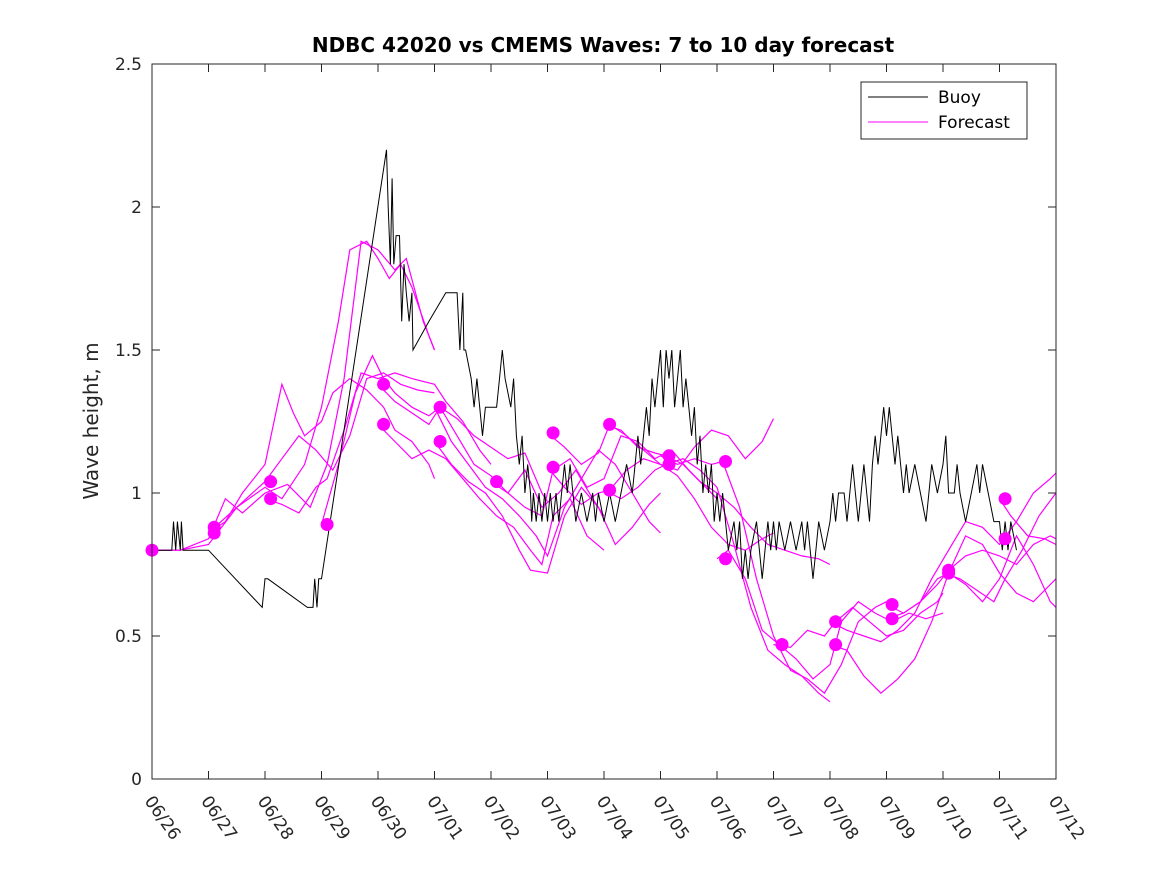 The height and width of the screenshot is (875, 1167). I want to click on x-tick-label: 07/01, so click(444, 818).